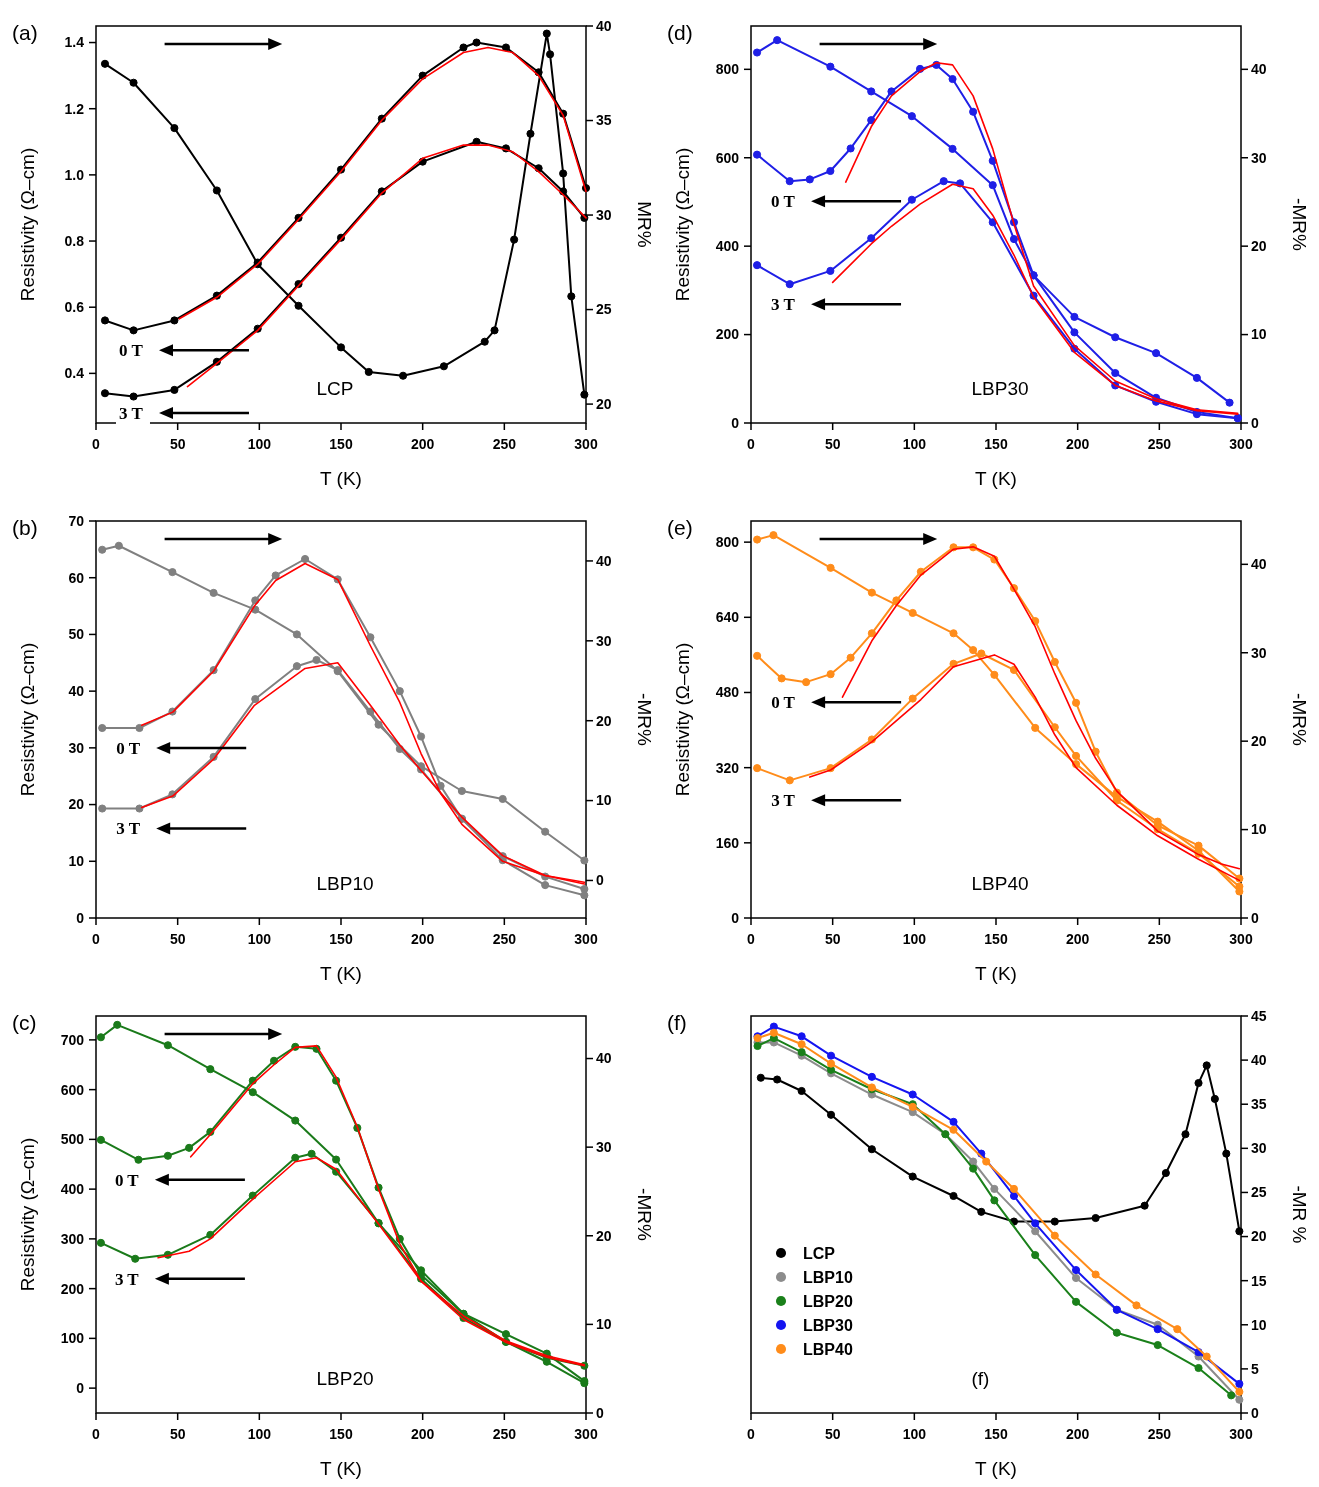 The image size is (1319, 1487). I want to click on y2-tick-label: 5, so click(1255, 1368).